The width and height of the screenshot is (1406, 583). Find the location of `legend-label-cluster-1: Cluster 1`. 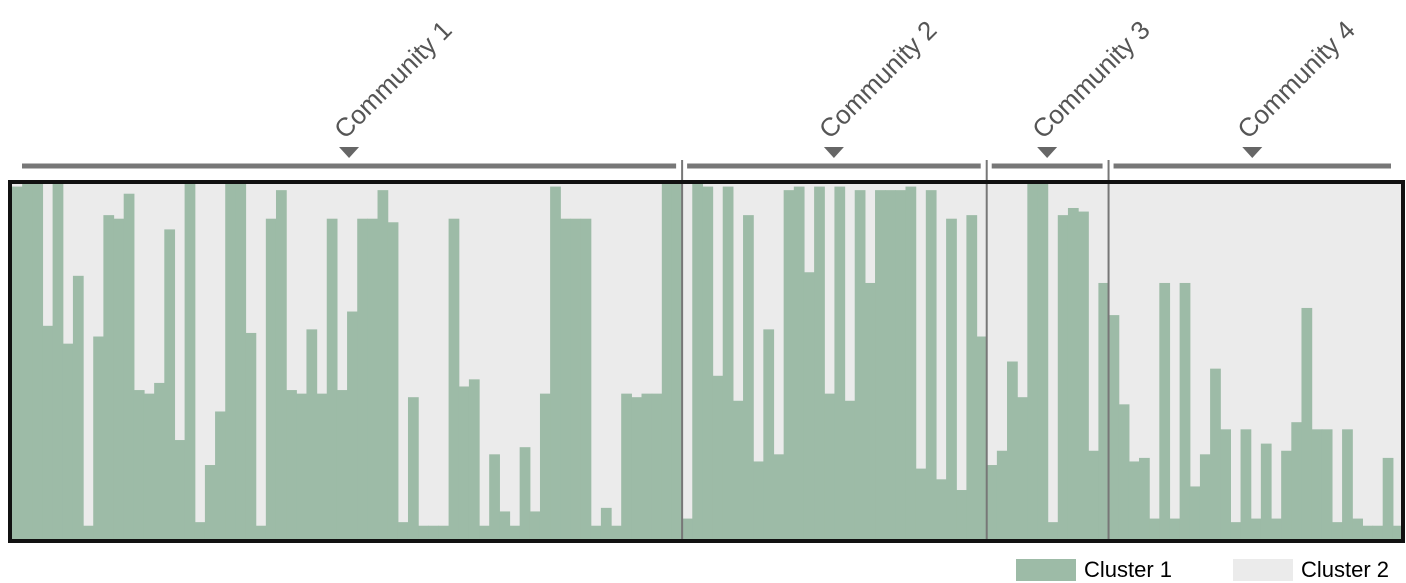

legend-label-cluster-1: Cluster 1 is located at coordinates (1128, 569).